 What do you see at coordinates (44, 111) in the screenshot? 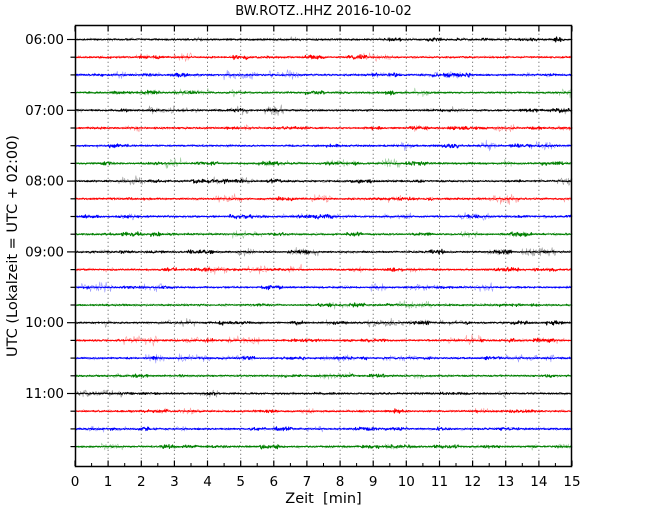
I see `hour-tick-label: 07:00` at bounding box center [44, 111].